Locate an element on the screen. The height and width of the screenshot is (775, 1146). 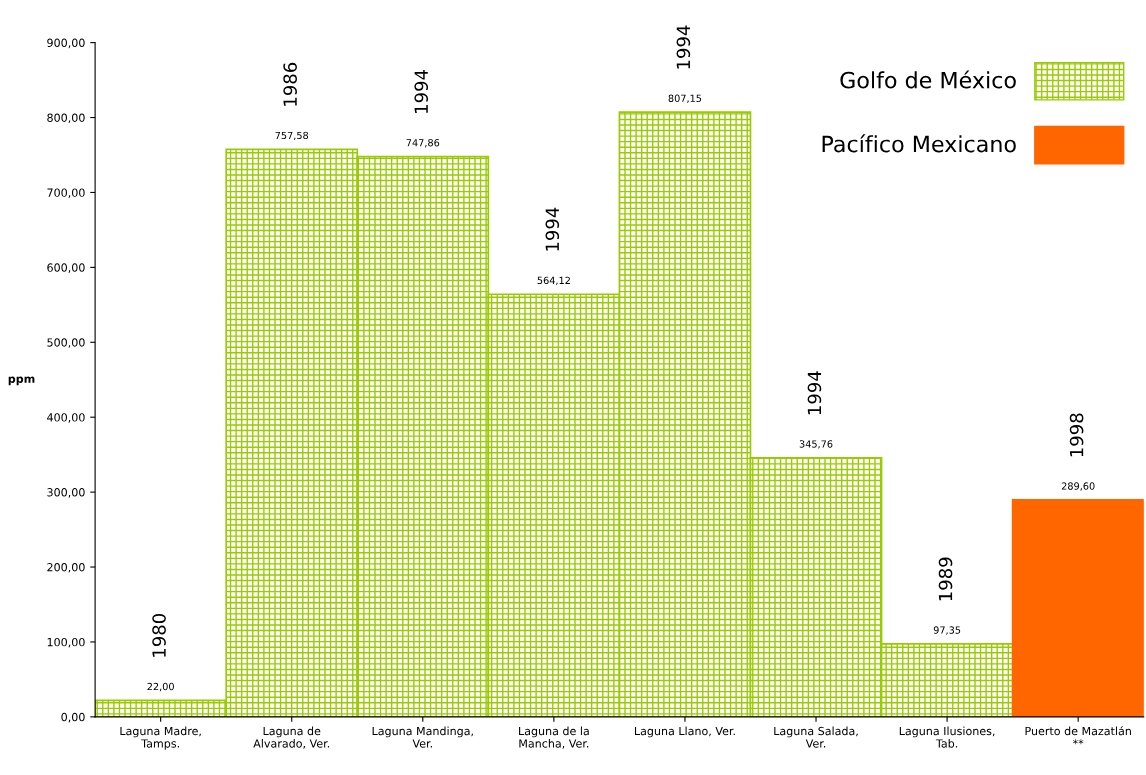
x-tick-label: Laguna Mandinga, Ver. is located at coordinates (422, 737).